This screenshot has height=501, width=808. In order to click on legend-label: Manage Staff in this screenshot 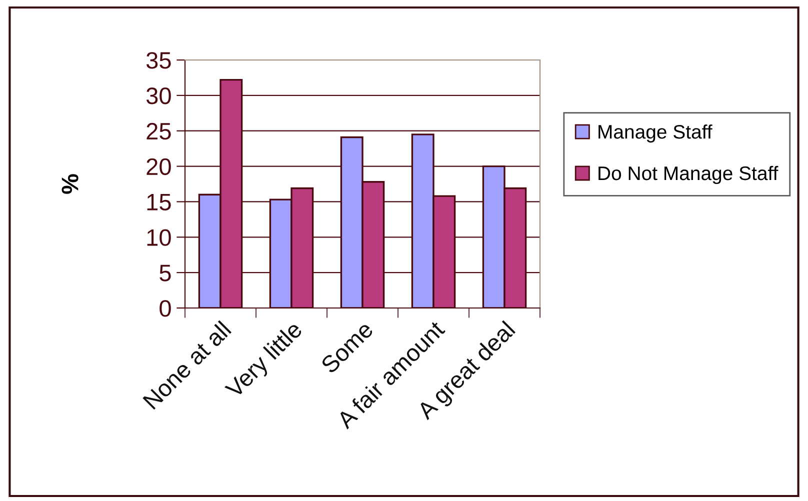, I will do `click(655, 133)`.